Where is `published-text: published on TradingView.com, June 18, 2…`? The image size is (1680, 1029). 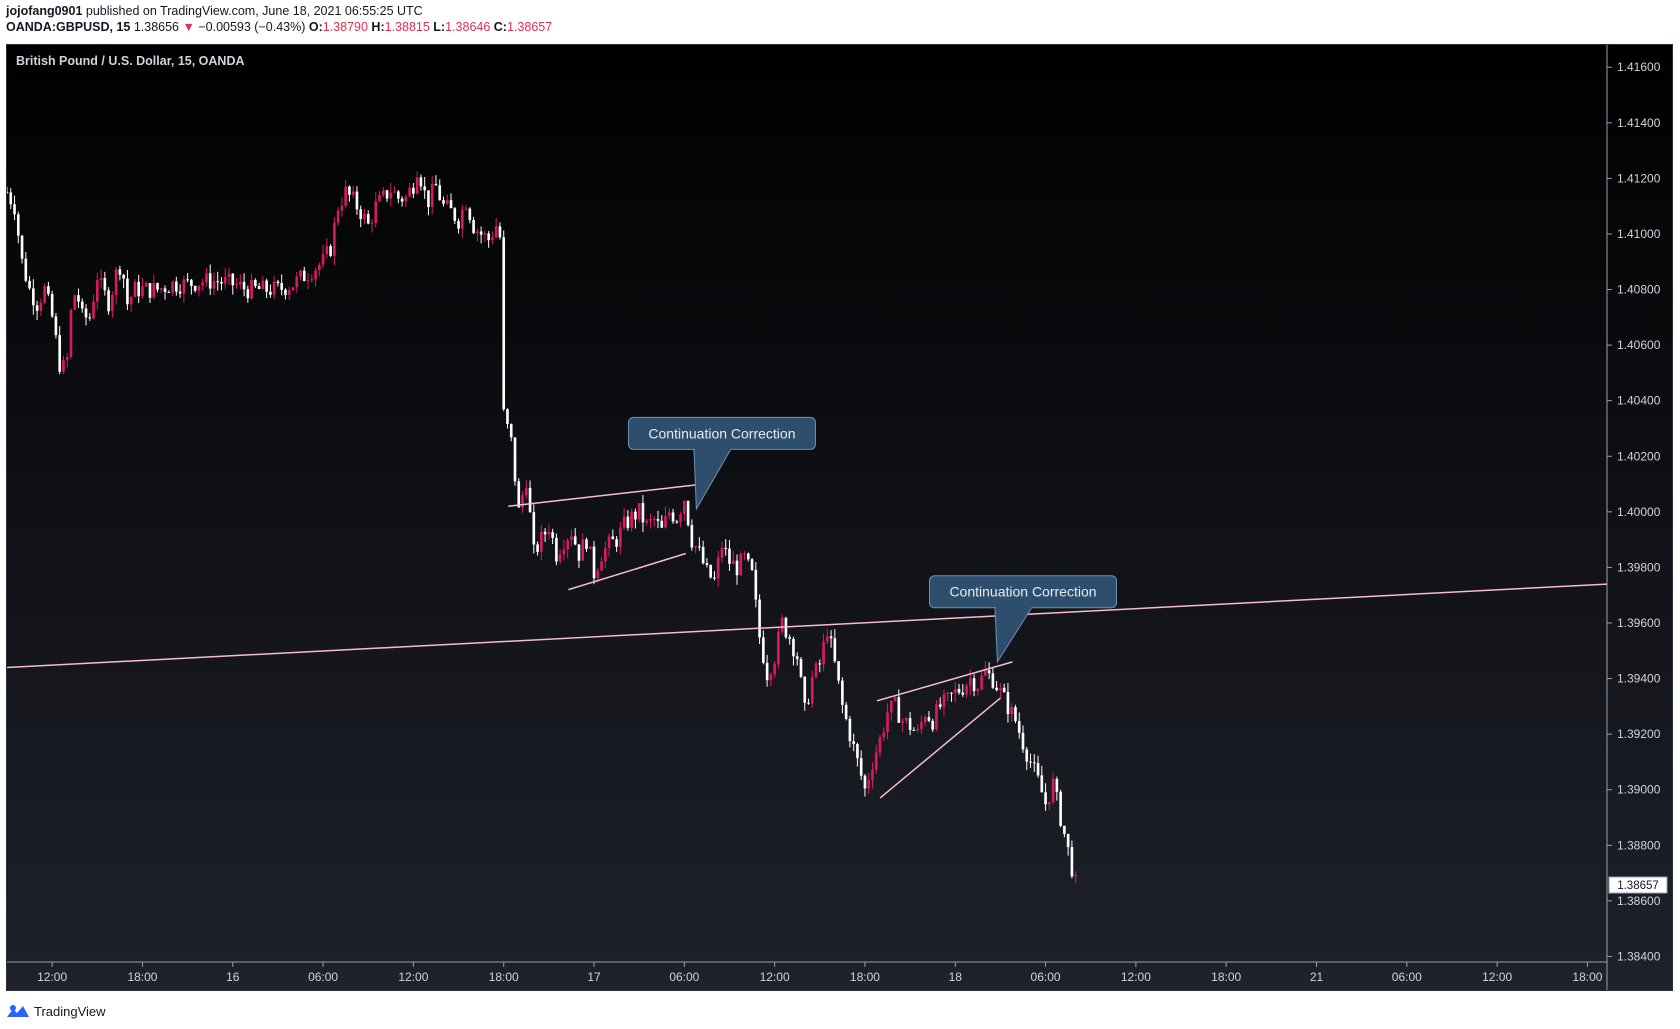
published-text: published on TradingView.com, June 18, 2… is located at coordinates (252, 11).